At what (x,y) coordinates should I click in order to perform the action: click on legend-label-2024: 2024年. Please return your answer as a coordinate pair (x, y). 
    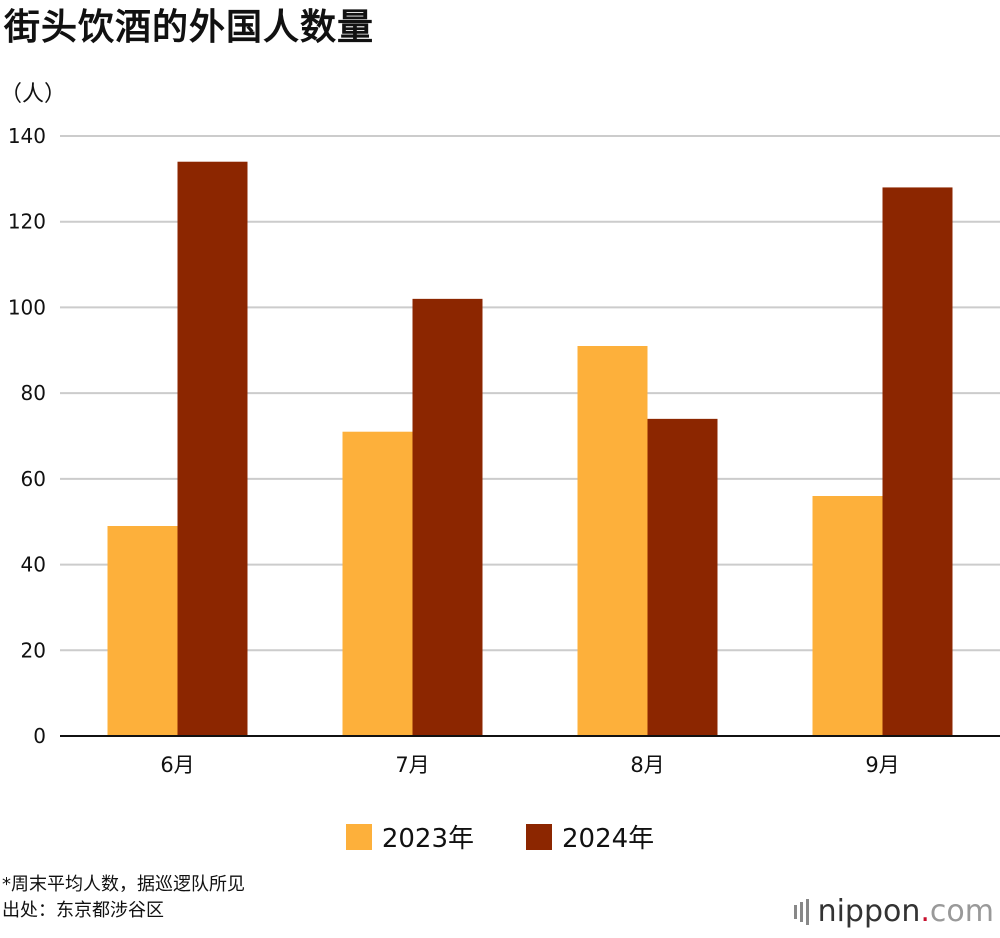
    Looking at the image, I should click on (608, 839).